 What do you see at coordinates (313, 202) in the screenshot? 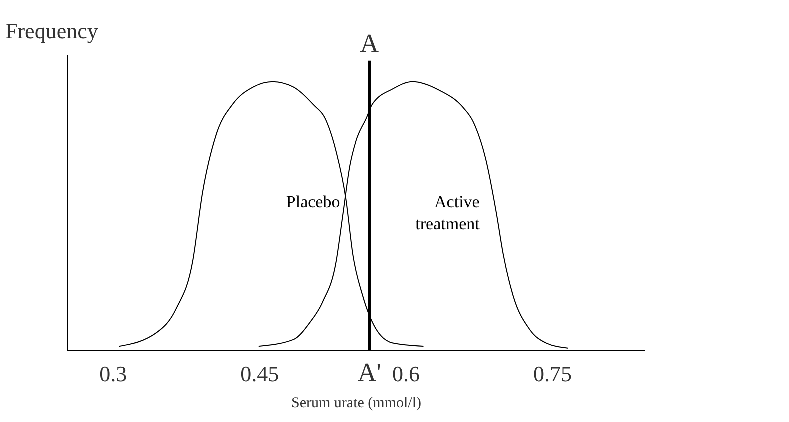
I see `series-label: Placebo` at bounding box center [313, 202].